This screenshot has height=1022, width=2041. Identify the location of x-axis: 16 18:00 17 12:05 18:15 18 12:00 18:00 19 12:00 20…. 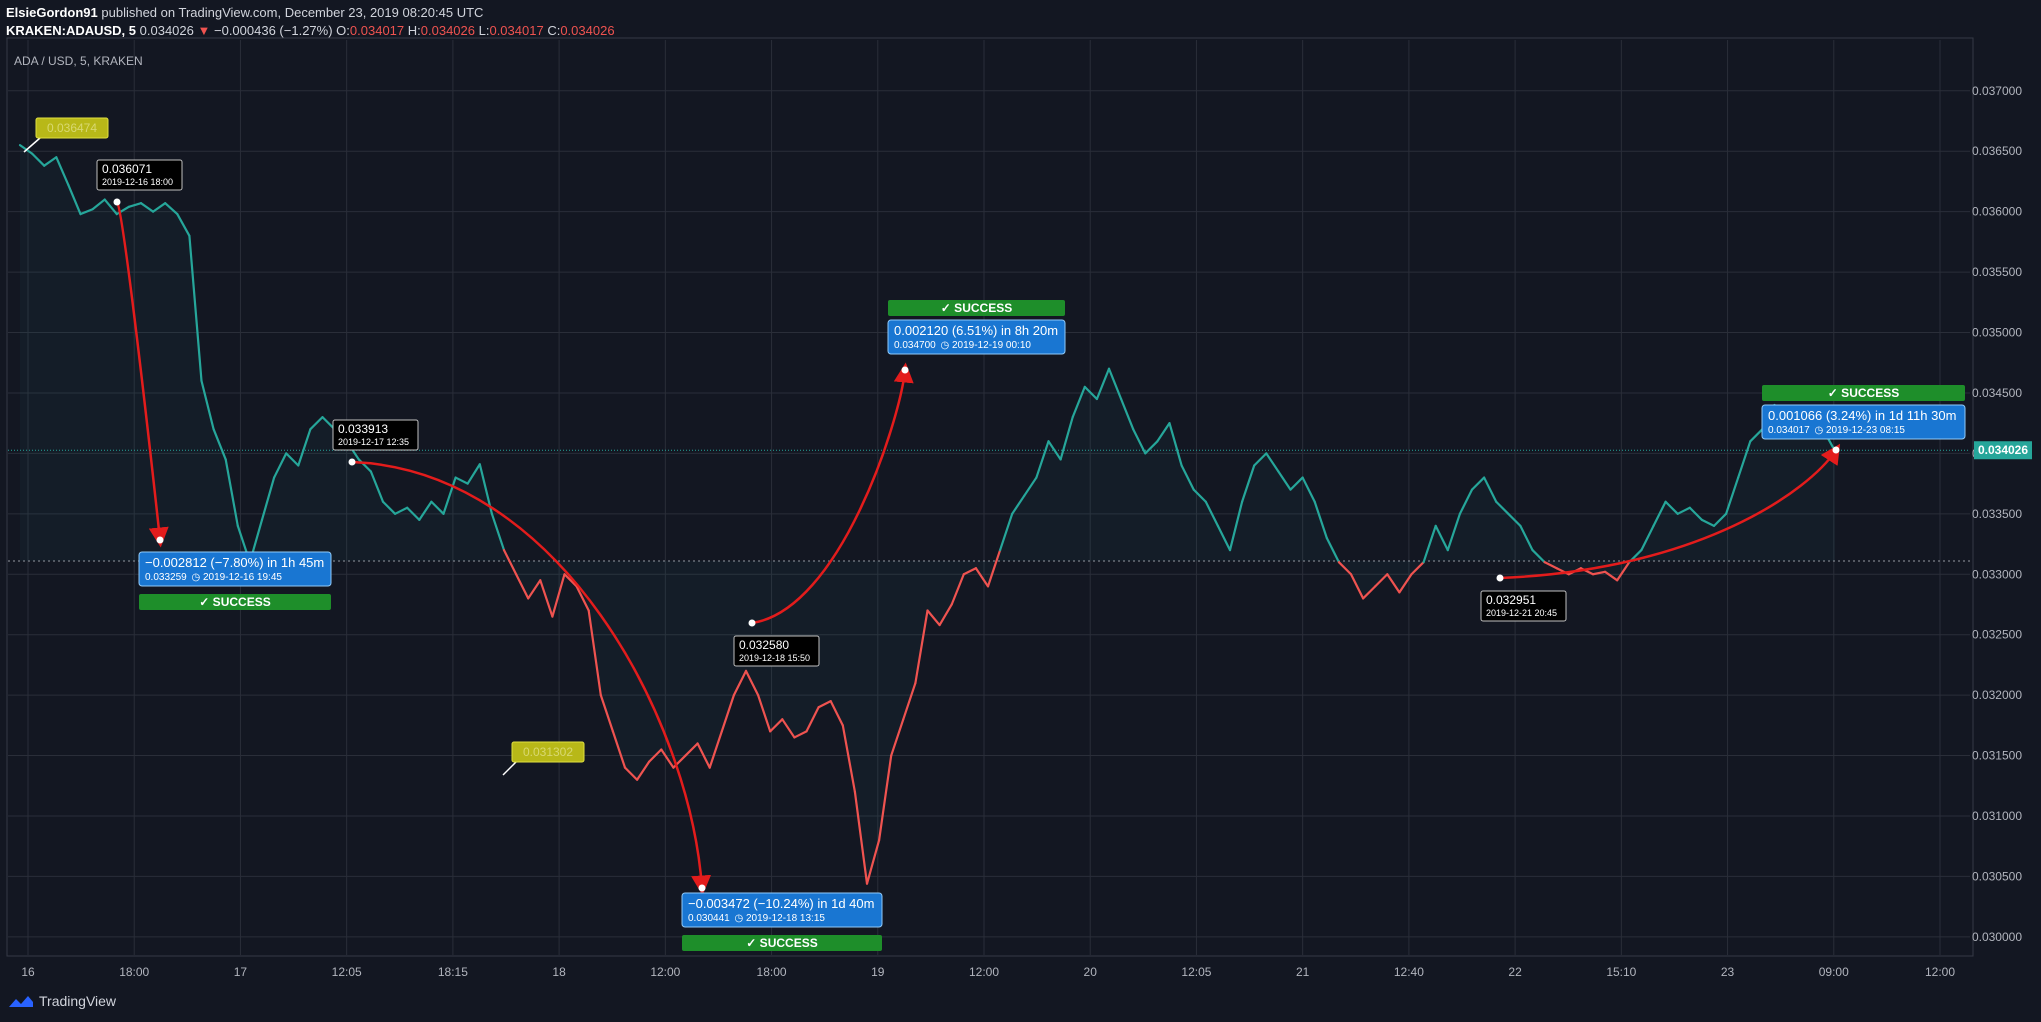
(988, 972).